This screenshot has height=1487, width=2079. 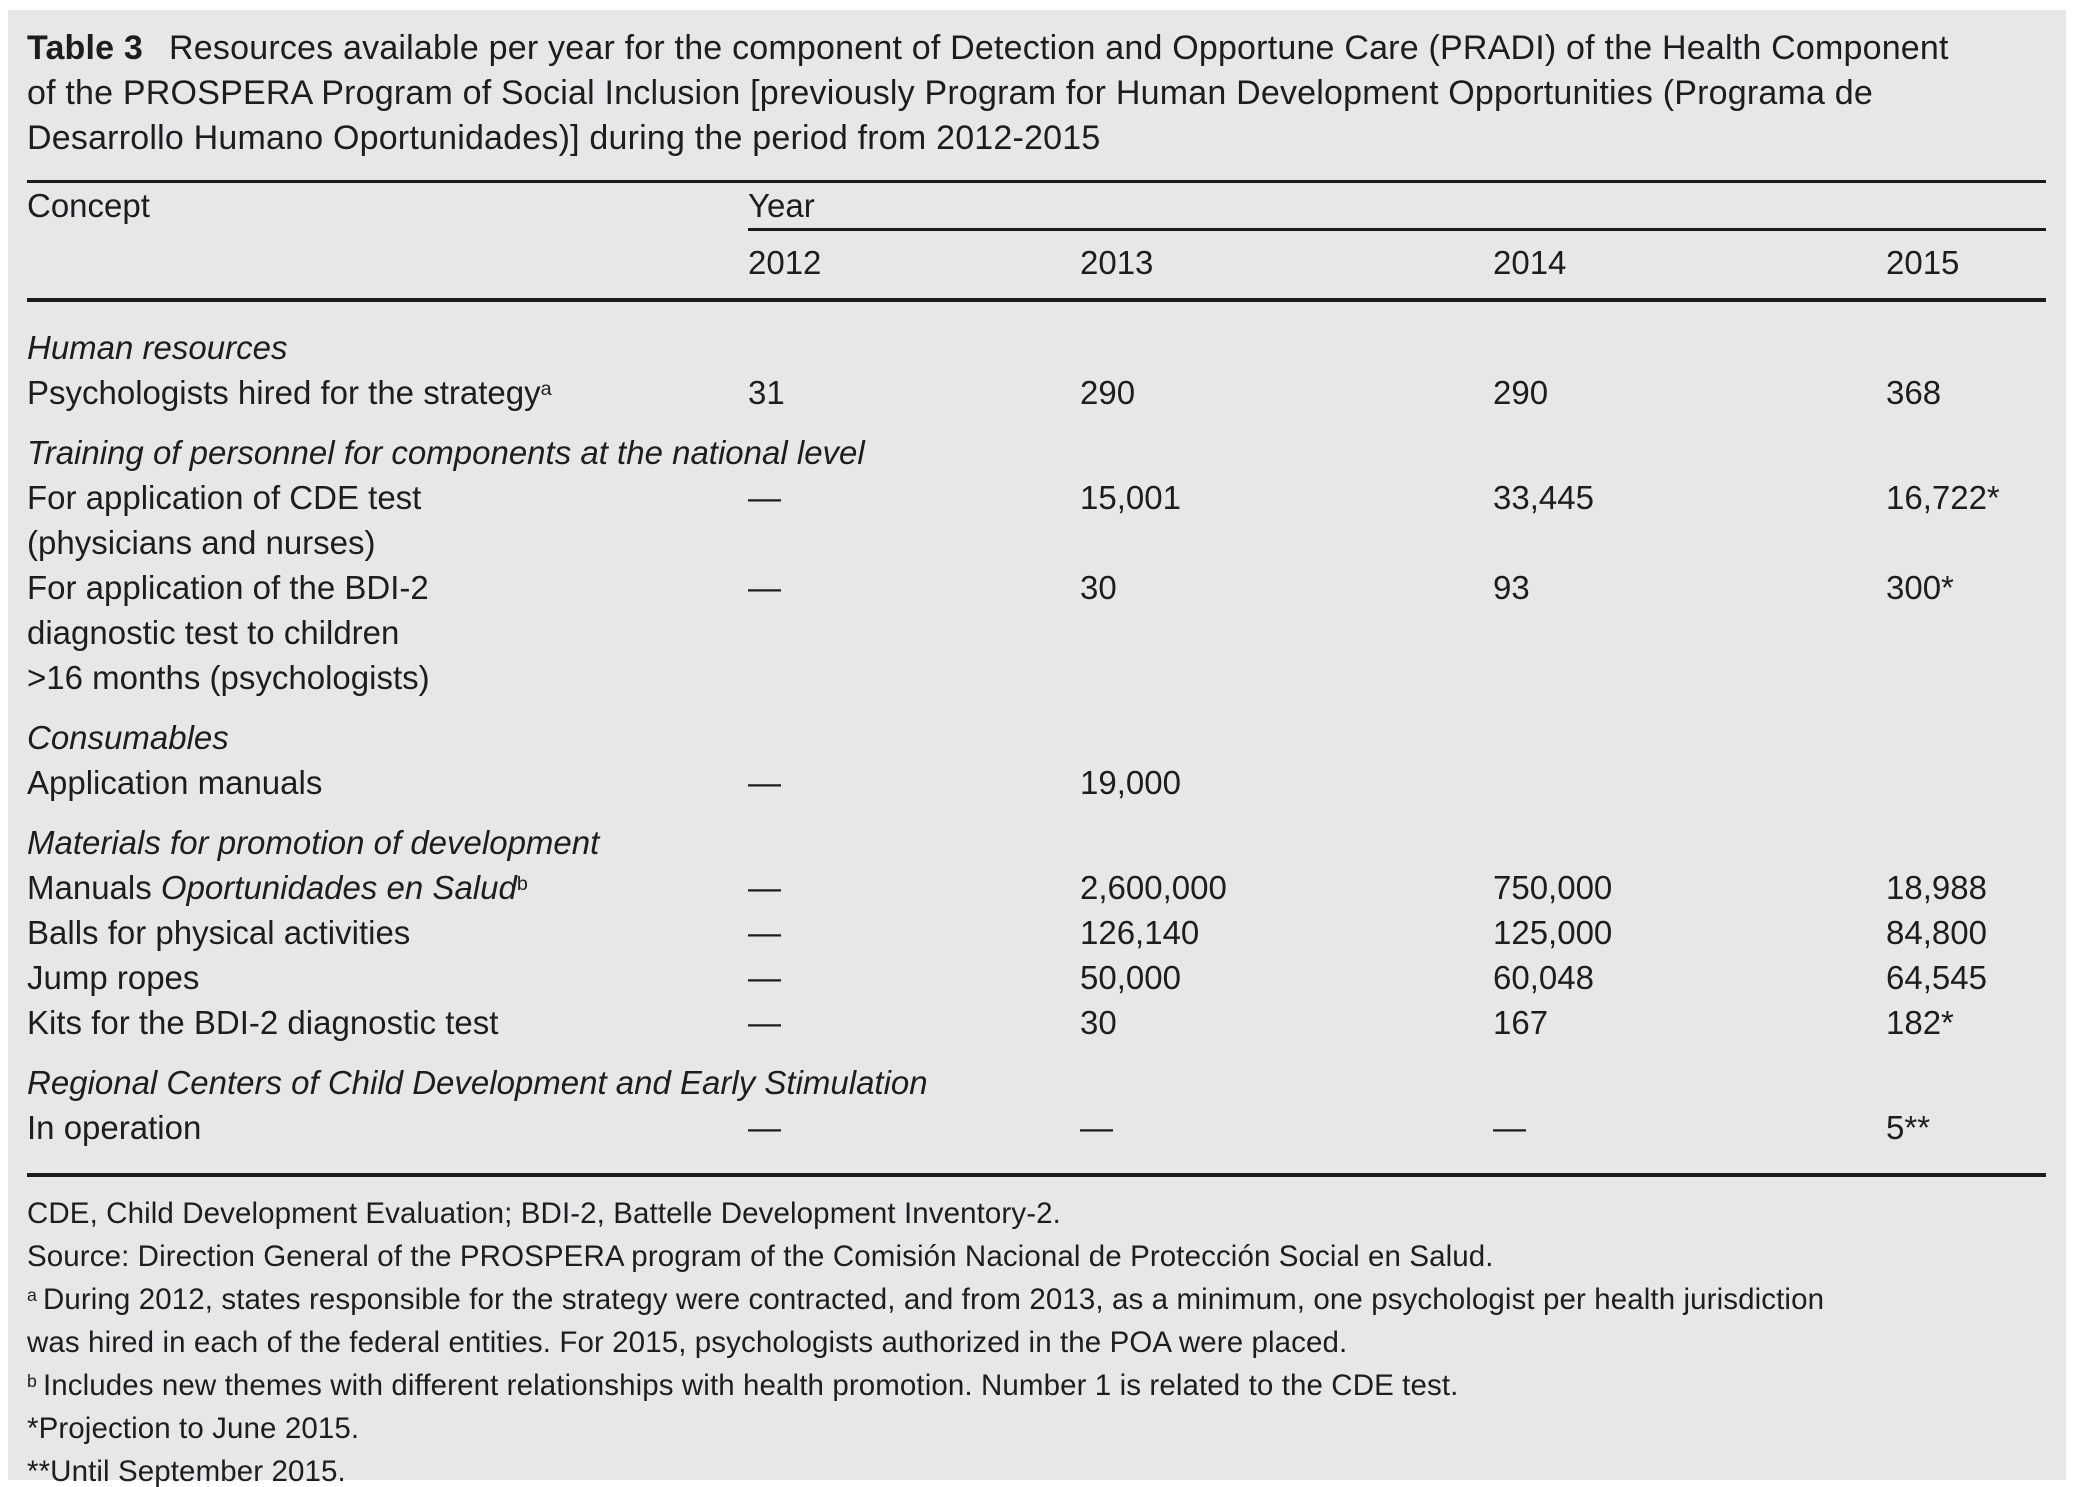 I want to click on value-cell-2014: 125,000, so click(x=1553, y=932).